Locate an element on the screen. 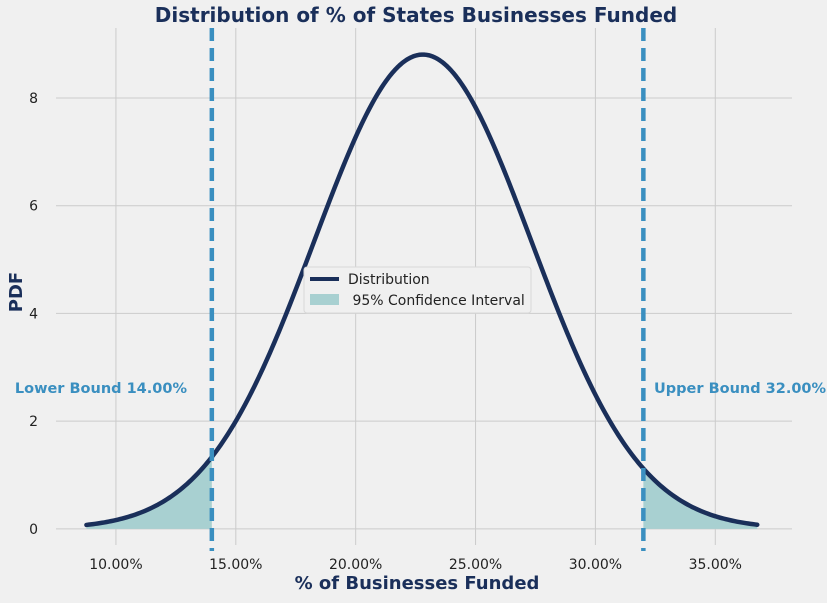  x-tick-label: 20.00% is located at coordinates (355, 565).